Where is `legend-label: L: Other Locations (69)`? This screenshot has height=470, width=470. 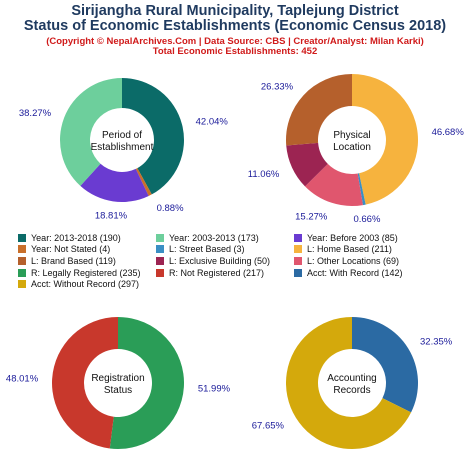
legend-label: L: Other Locations (69) is located at coordinates (353, 260).